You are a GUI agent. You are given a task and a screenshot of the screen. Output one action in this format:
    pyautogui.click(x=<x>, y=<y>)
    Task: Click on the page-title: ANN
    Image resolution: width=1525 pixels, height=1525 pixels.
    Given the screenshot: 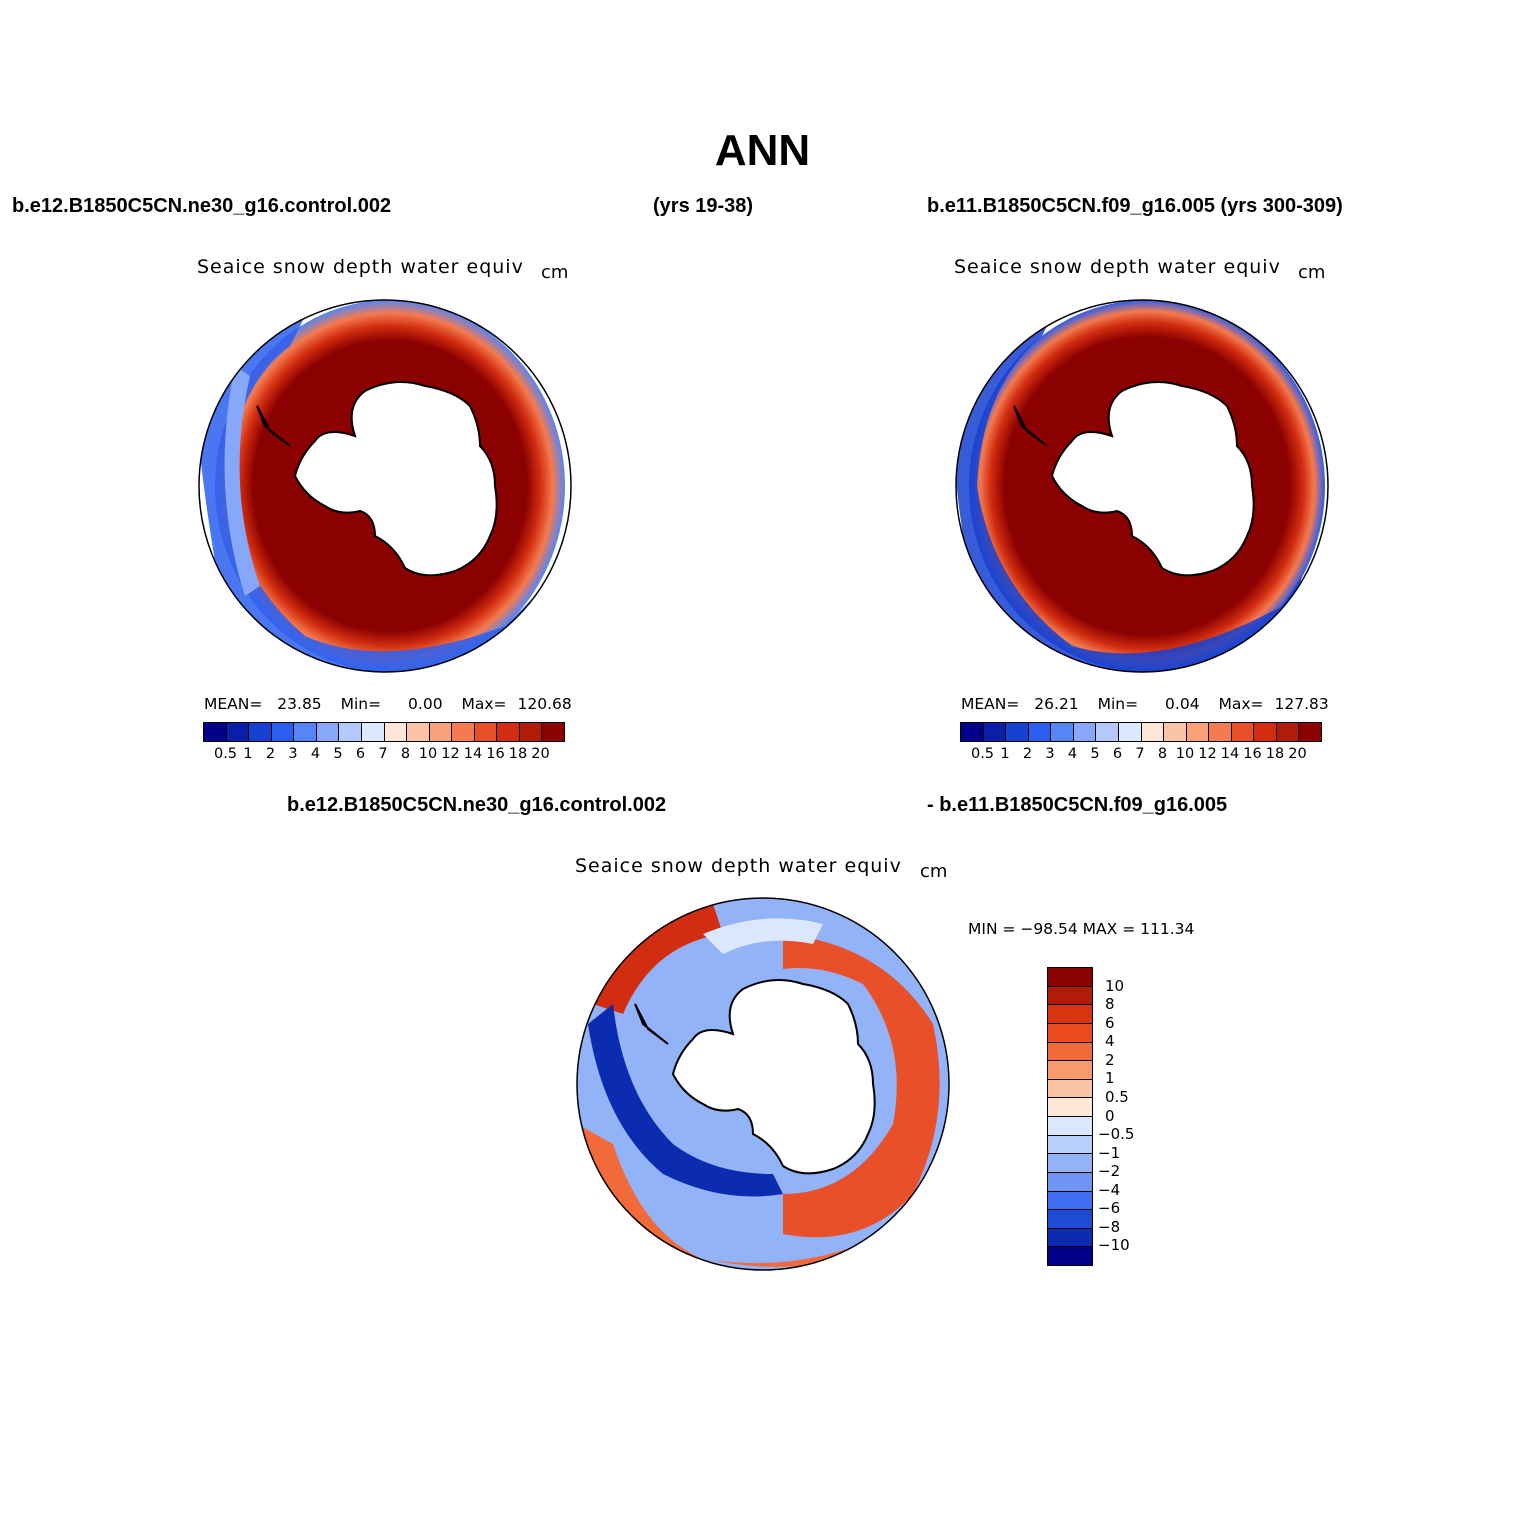 What is the action you would take?
    pyautogui.click(x=762, y=150)
    